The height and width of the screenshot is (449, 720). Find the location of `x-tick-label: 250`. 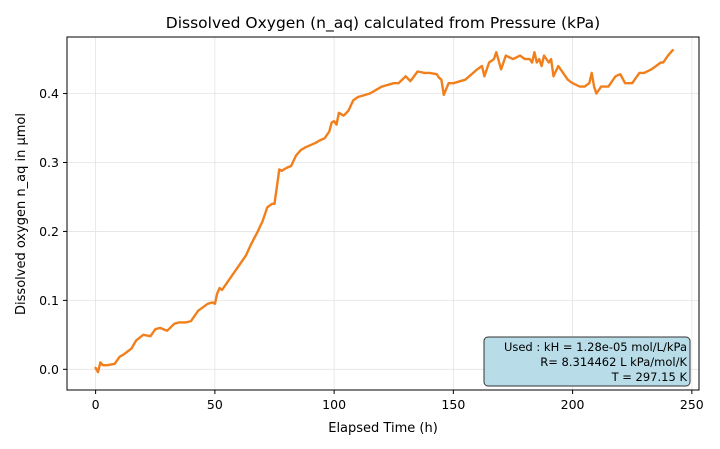

x-tick-label: 250 is located at coordinates (692, 404).